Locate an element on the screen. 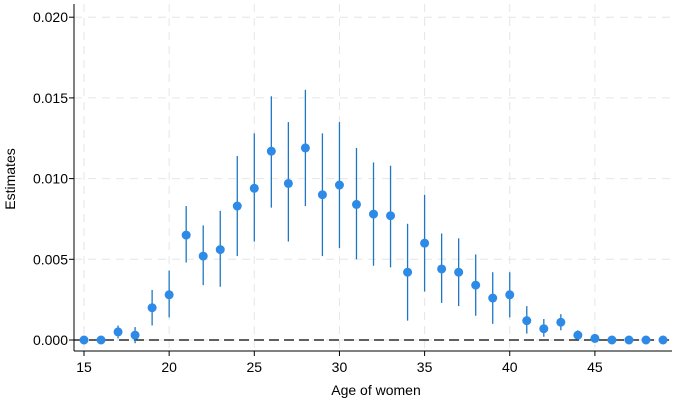  y-axis-title: Estimates is located at coordinates (10, 178).